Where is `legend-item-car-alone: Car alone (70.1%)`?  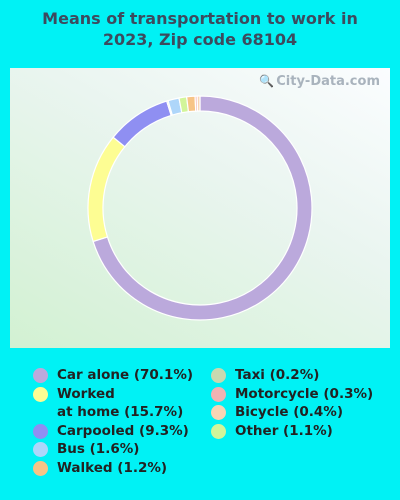 legend-item-car-alone: Car alone (70.1%) is located at coordinates (113, 375).